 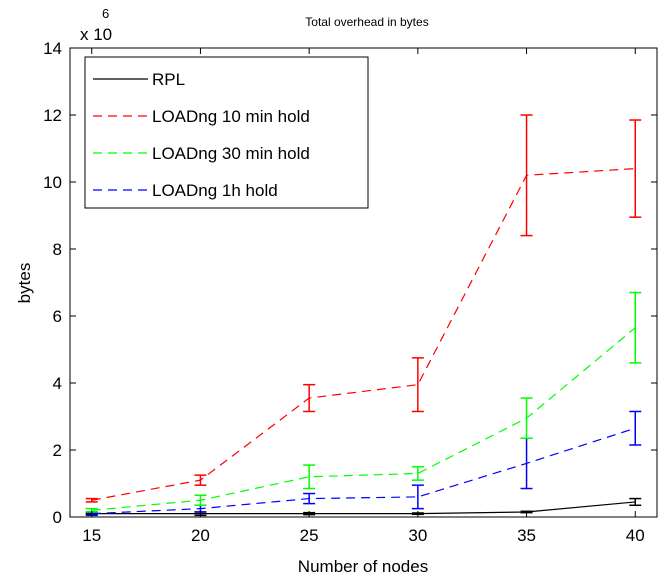 What do you see at coordinates (309, 535) in the screenshot?
I see `x-tick-label: 25` at bounding box center [309, 535].